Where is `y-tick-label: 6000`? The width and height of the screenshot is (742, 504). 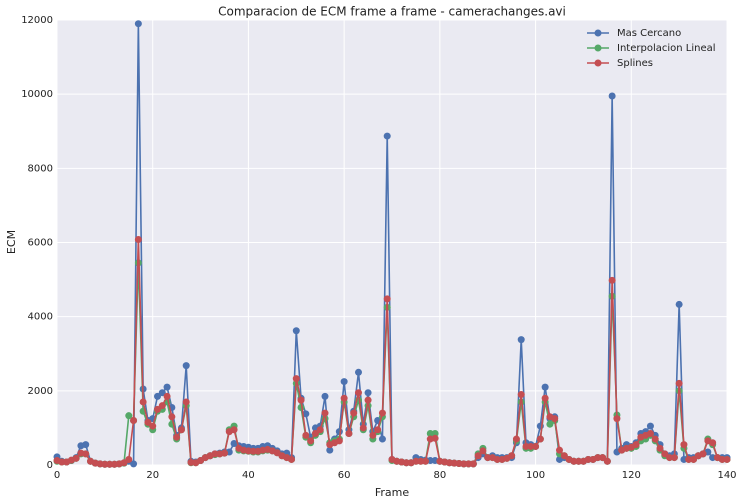
y-tick-label: 6000 is located at coordinates (40, 243).